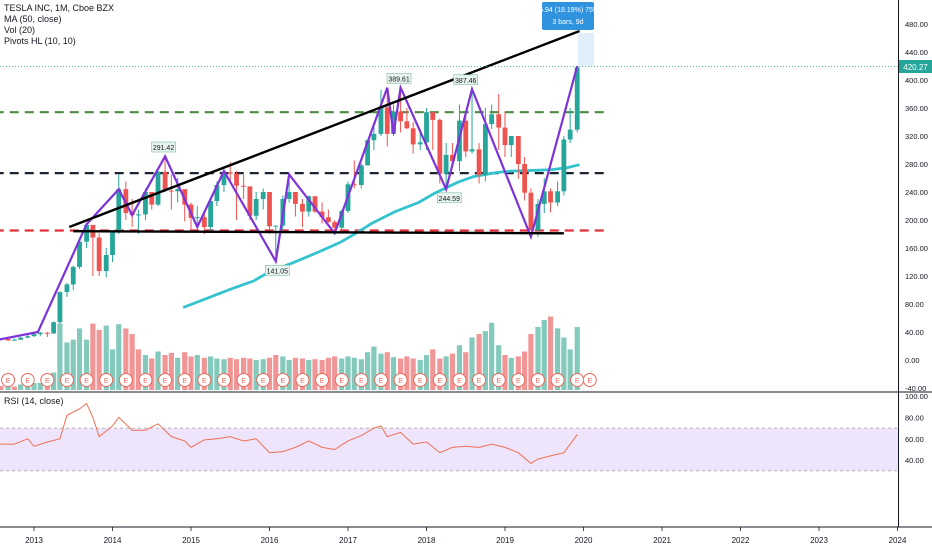 The image size is (932, 550). Describe the element at coordinates (662, 540) in the screenshot. I see `time-tick-label: 2021` at that location.